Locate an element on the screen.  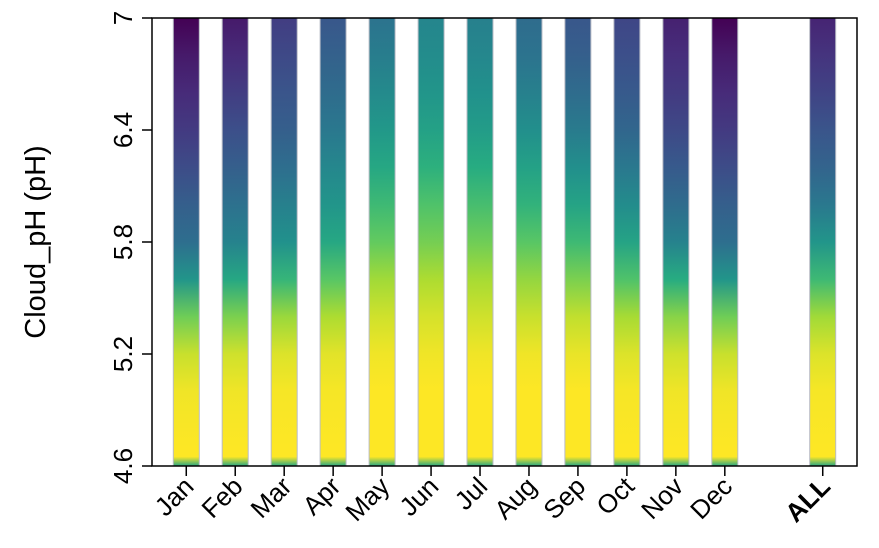
y-tick-label: 5.8 is located at coordinates (123, 242).